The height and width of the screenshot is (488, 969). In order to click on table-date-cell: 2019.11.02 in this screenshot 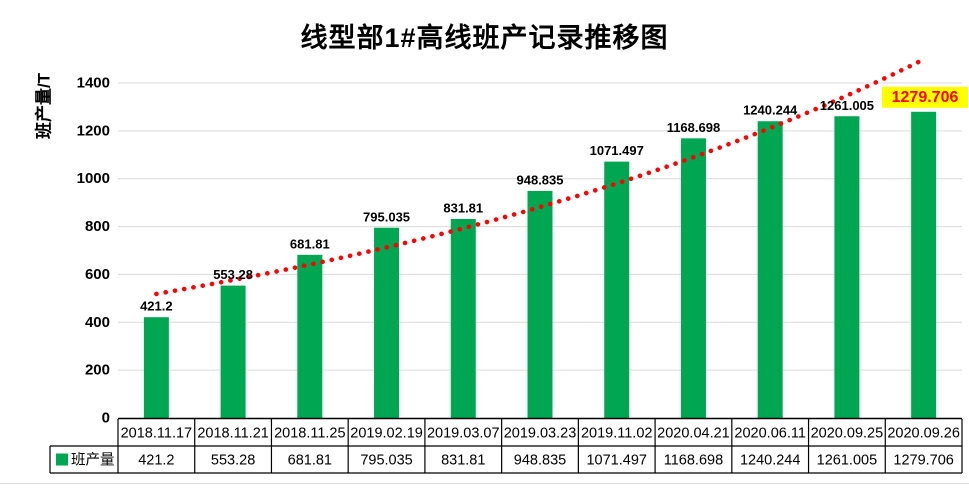, I will do `click(617, 434)`.